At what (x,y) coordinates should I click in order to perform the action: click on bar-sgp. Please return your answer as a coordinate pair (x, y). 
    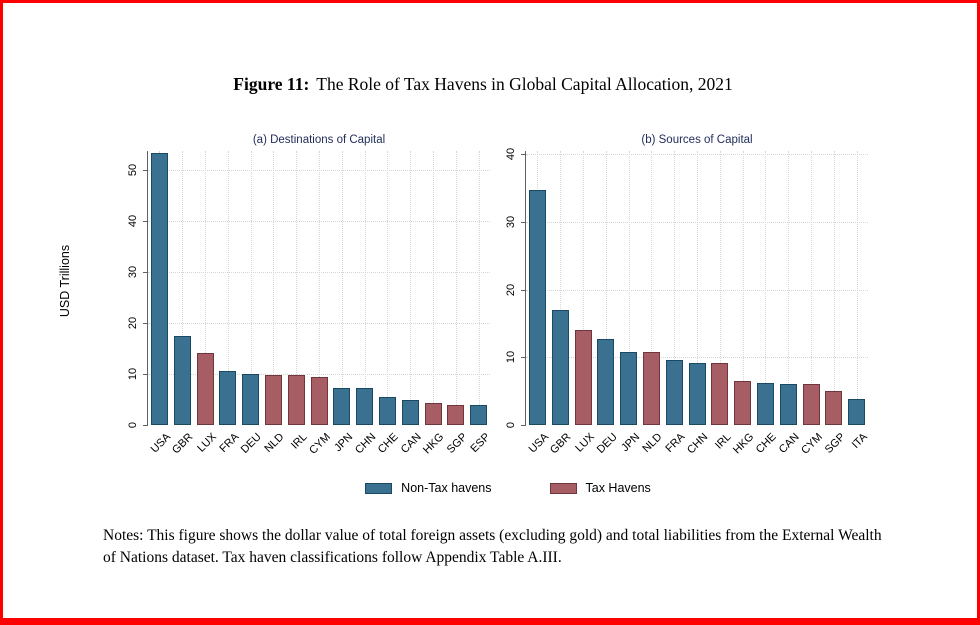
    Looking at the image, I should click on (456, 415).